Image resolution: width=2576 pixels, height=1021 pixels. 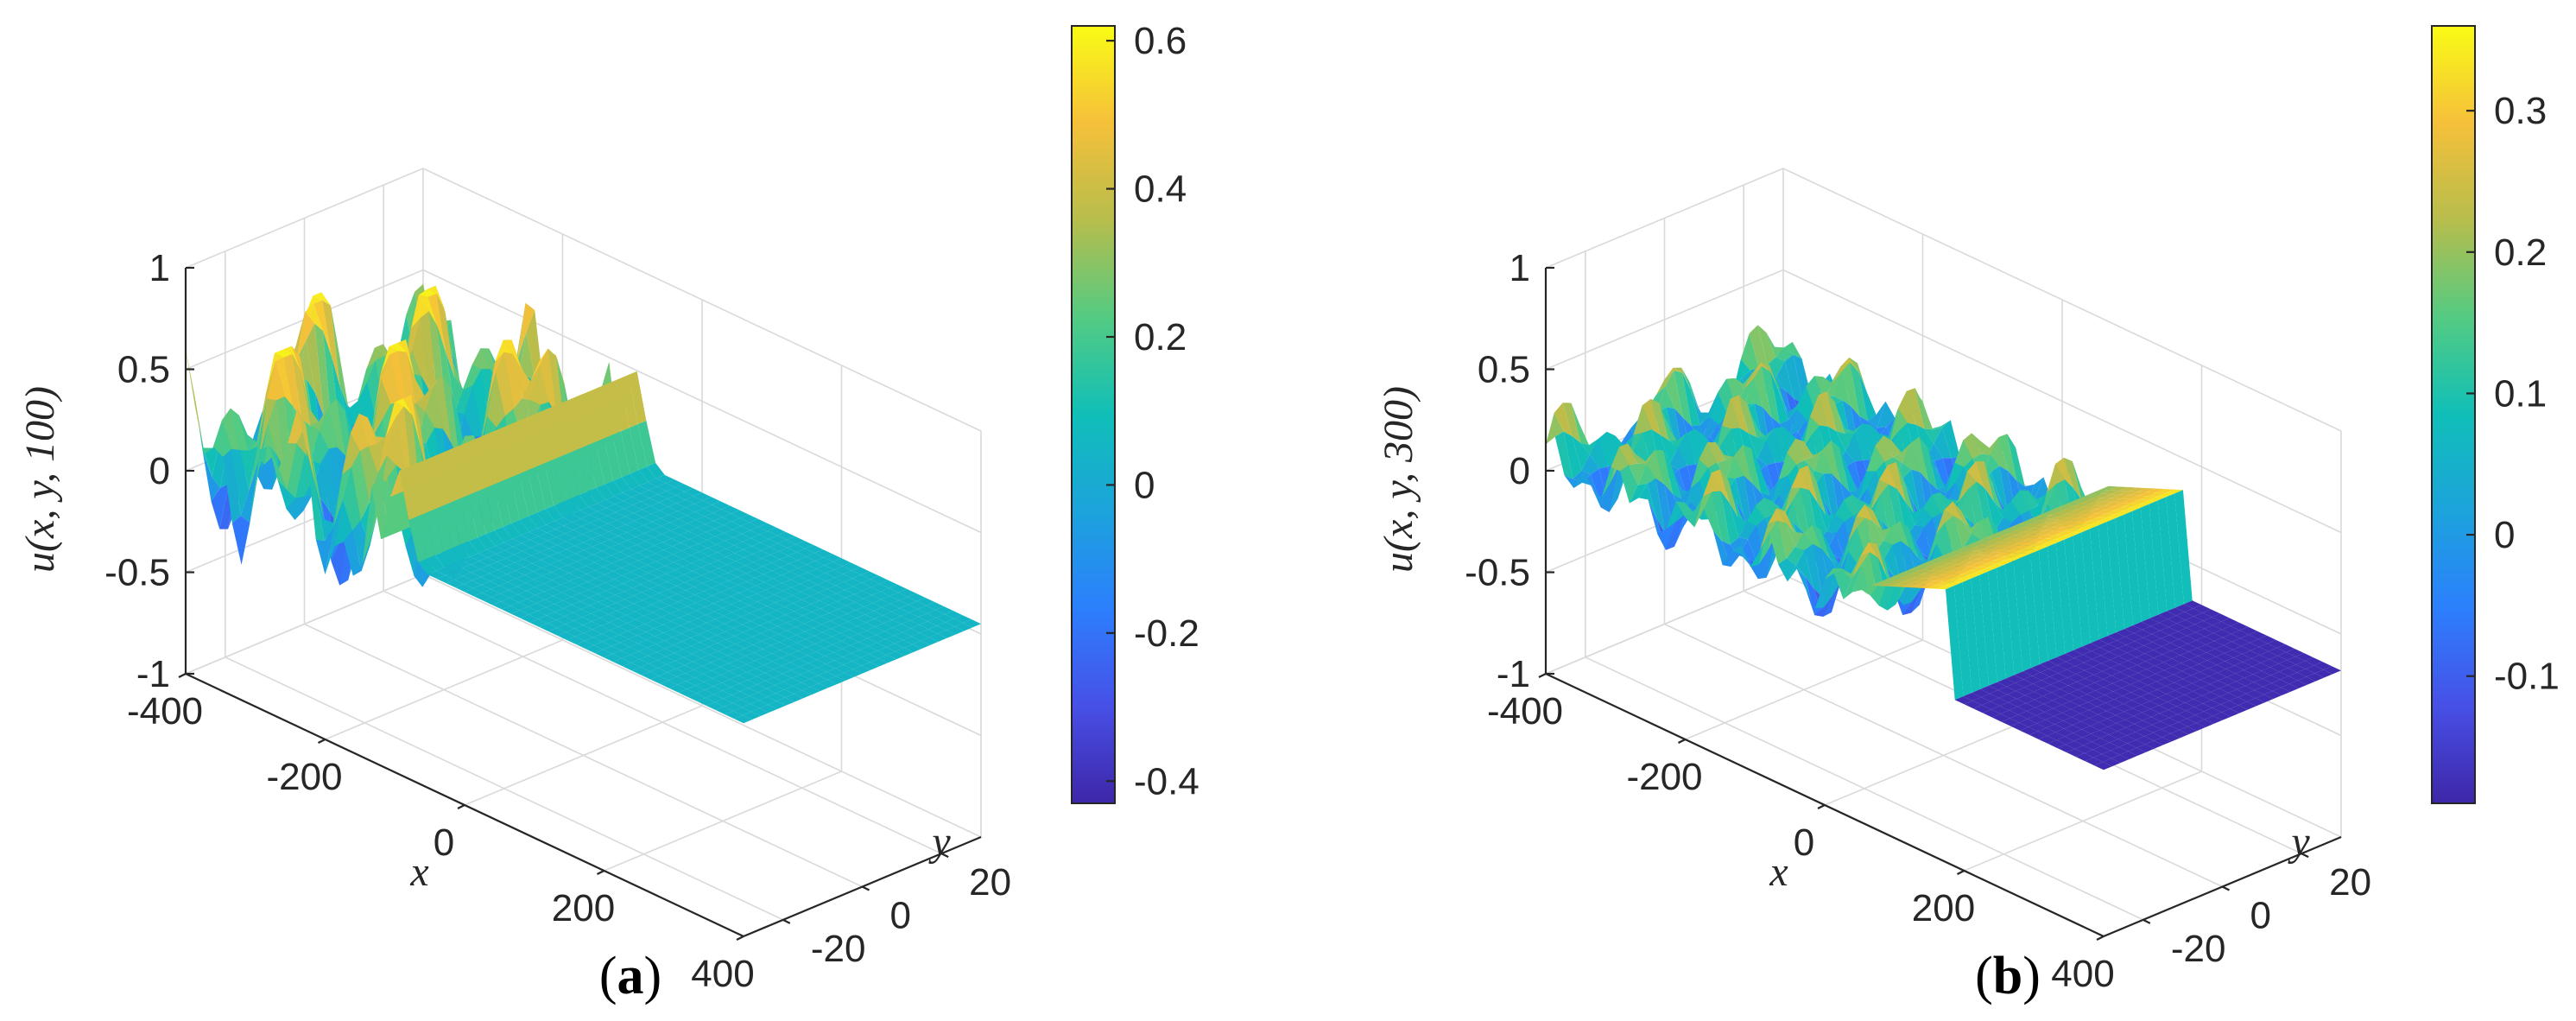 What do you see at coordinates (153, 674) in the screenshot?
I see `z-tick-label: -1` at bounding box center [153, 674].